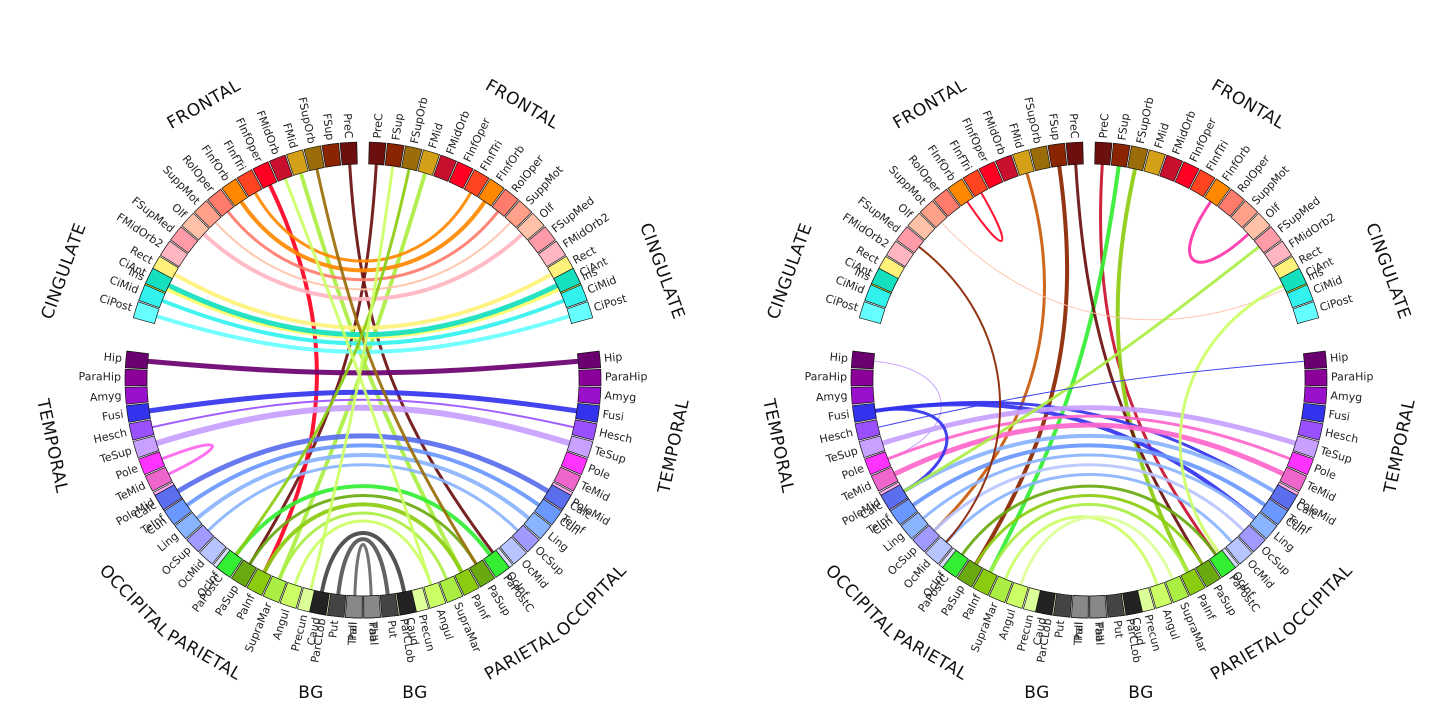 Image resolution: width=1452 pixels, height=724 pixels. I want to click on segment-left-fmid, so click(297, 162).